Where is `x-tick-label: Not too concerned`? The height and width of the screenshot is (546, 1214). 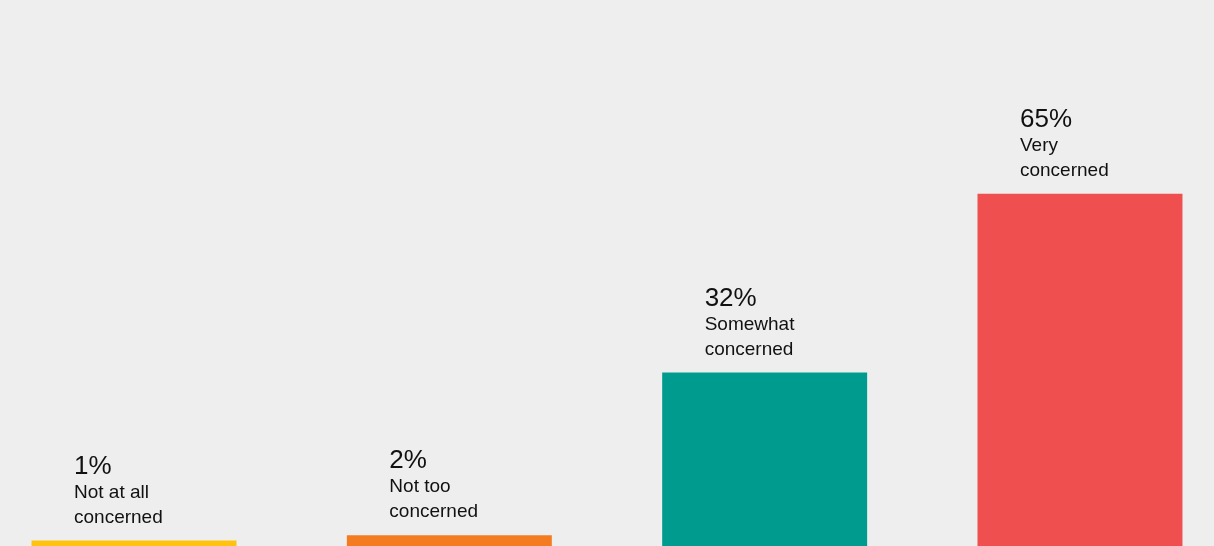
x-tick-label: Not too concerned is located at coordinates (434, 498).